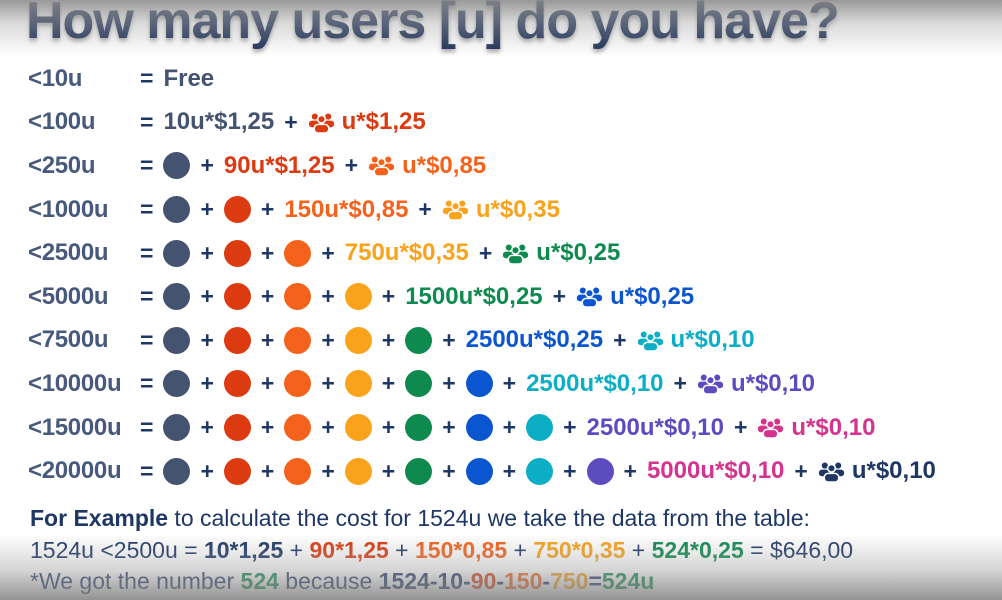 The width and height of the screenshot is (1002, 600). Describe the element at coordinates (406, 253) in the screenshot. I see `tier-term: 750u*$0,35` at that location.